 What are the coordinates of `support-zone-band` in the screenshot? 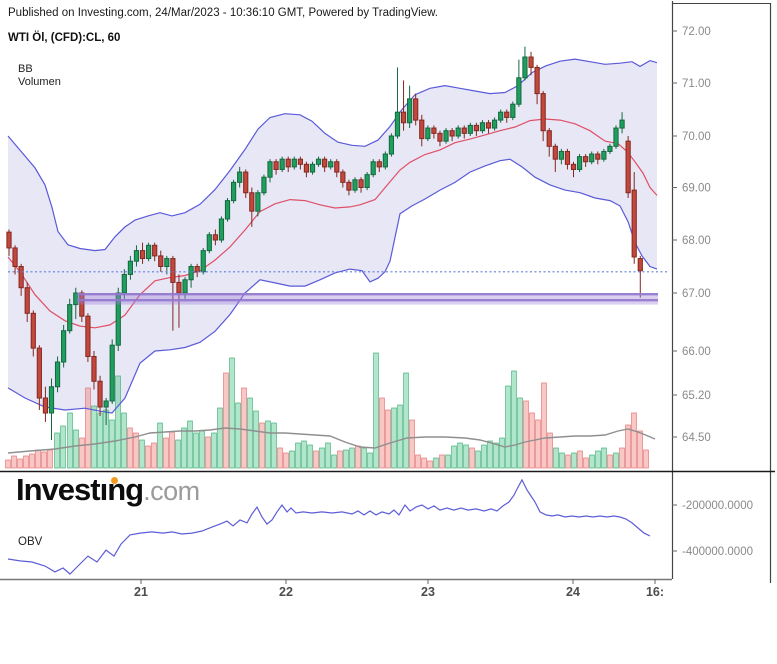 It's located at (367, 299).